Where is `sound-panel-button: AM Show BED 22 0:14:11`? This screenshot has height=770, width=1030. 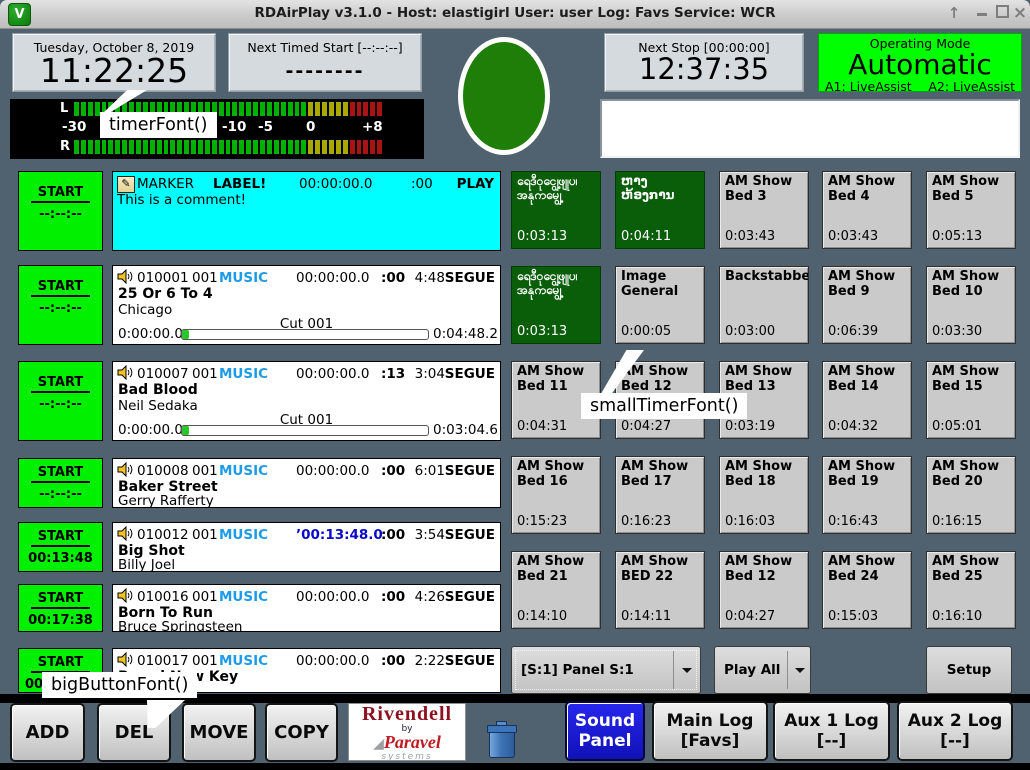 sound-panel-button: AM Show BED 22 0:14:11 is located at coordinates (660, 590).